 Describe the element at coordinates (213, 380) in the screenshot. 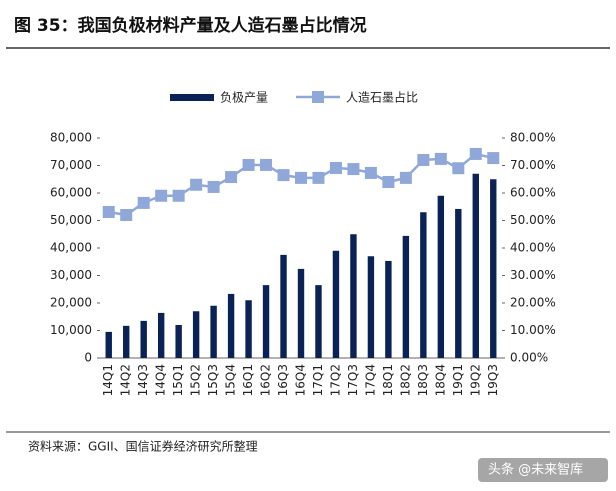

I see `x-tick-label: 15Q3` at that location.